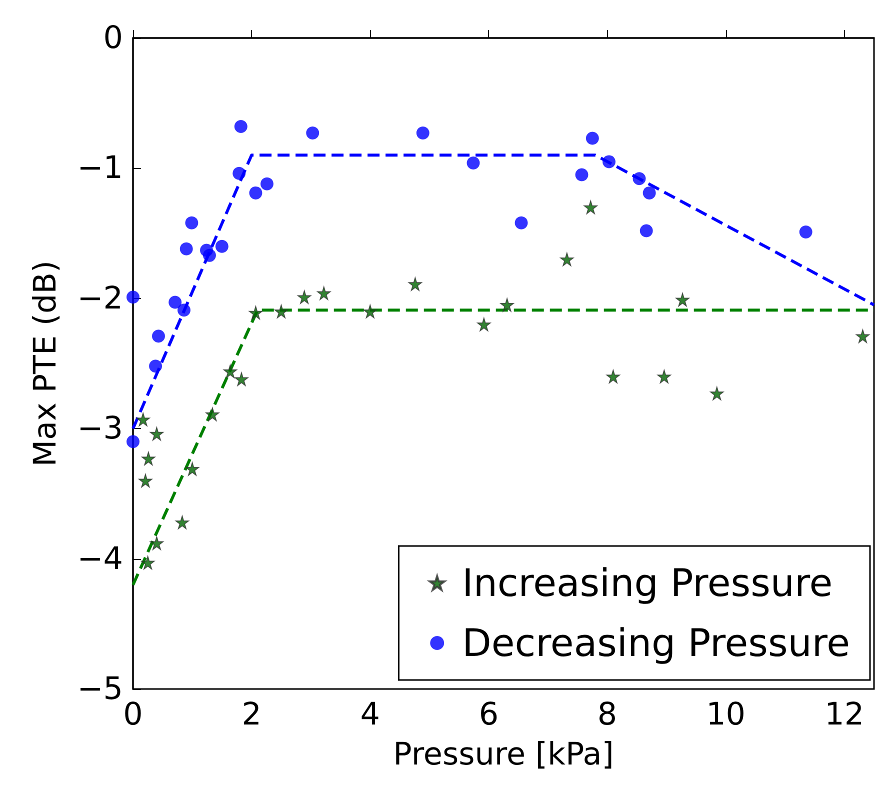 This screenshot has width=886, height=796. I want to click on y-tick-label: 0, so click(113, 38).